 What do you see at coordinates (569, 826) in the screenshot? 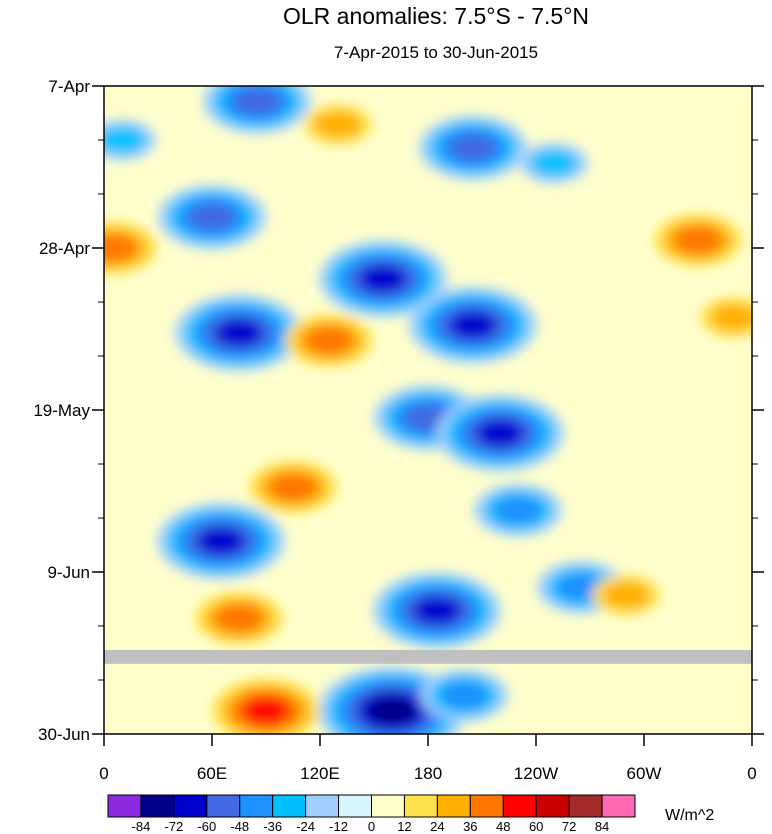
I see `colorbar-label: 72` at bounding box center [569, 826].